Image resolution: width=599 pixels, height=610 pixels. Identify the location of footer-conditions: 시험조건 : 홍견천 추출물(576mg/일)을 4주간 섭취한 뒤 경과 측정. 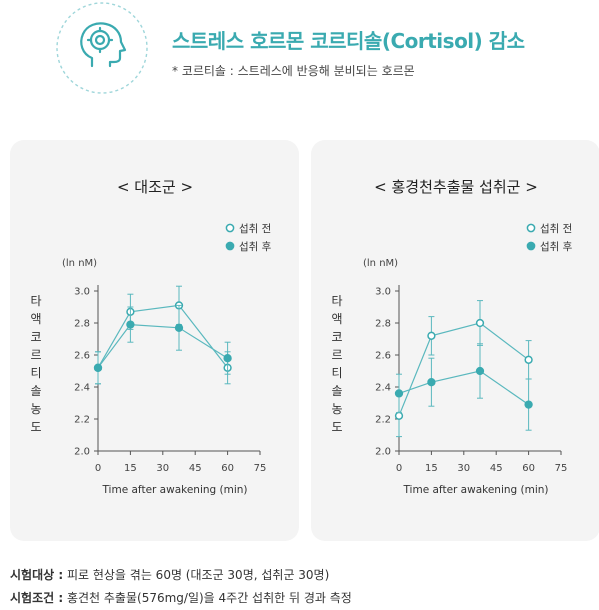
(181, 597).